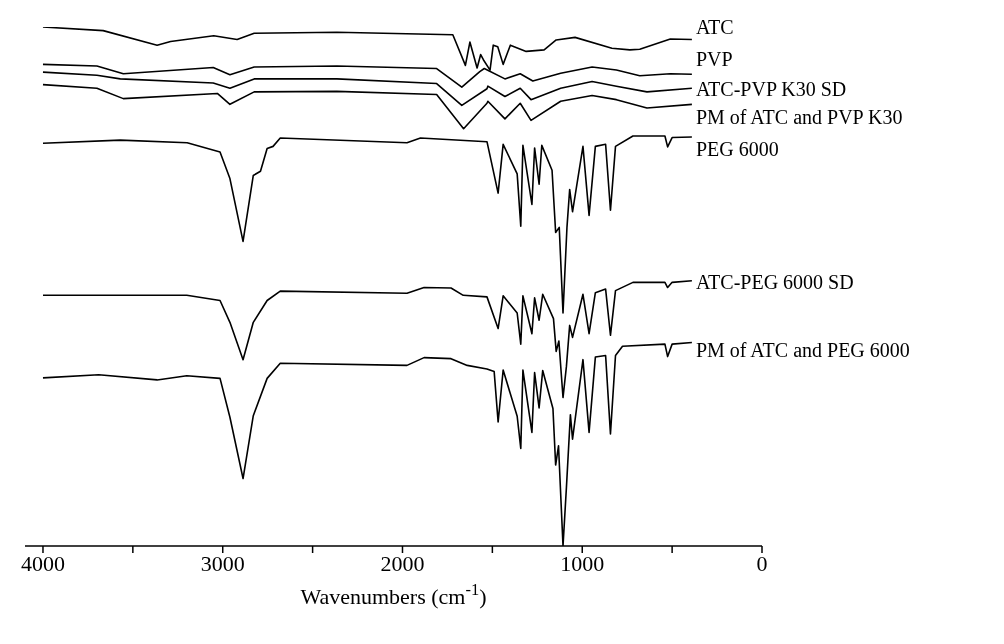 The width and height of the screenshot is (1004, 644). What do you see at coordinates (737, 148) in the screenshot?
I see `series-label: PEG 6000` at bounding box center [737, 148].